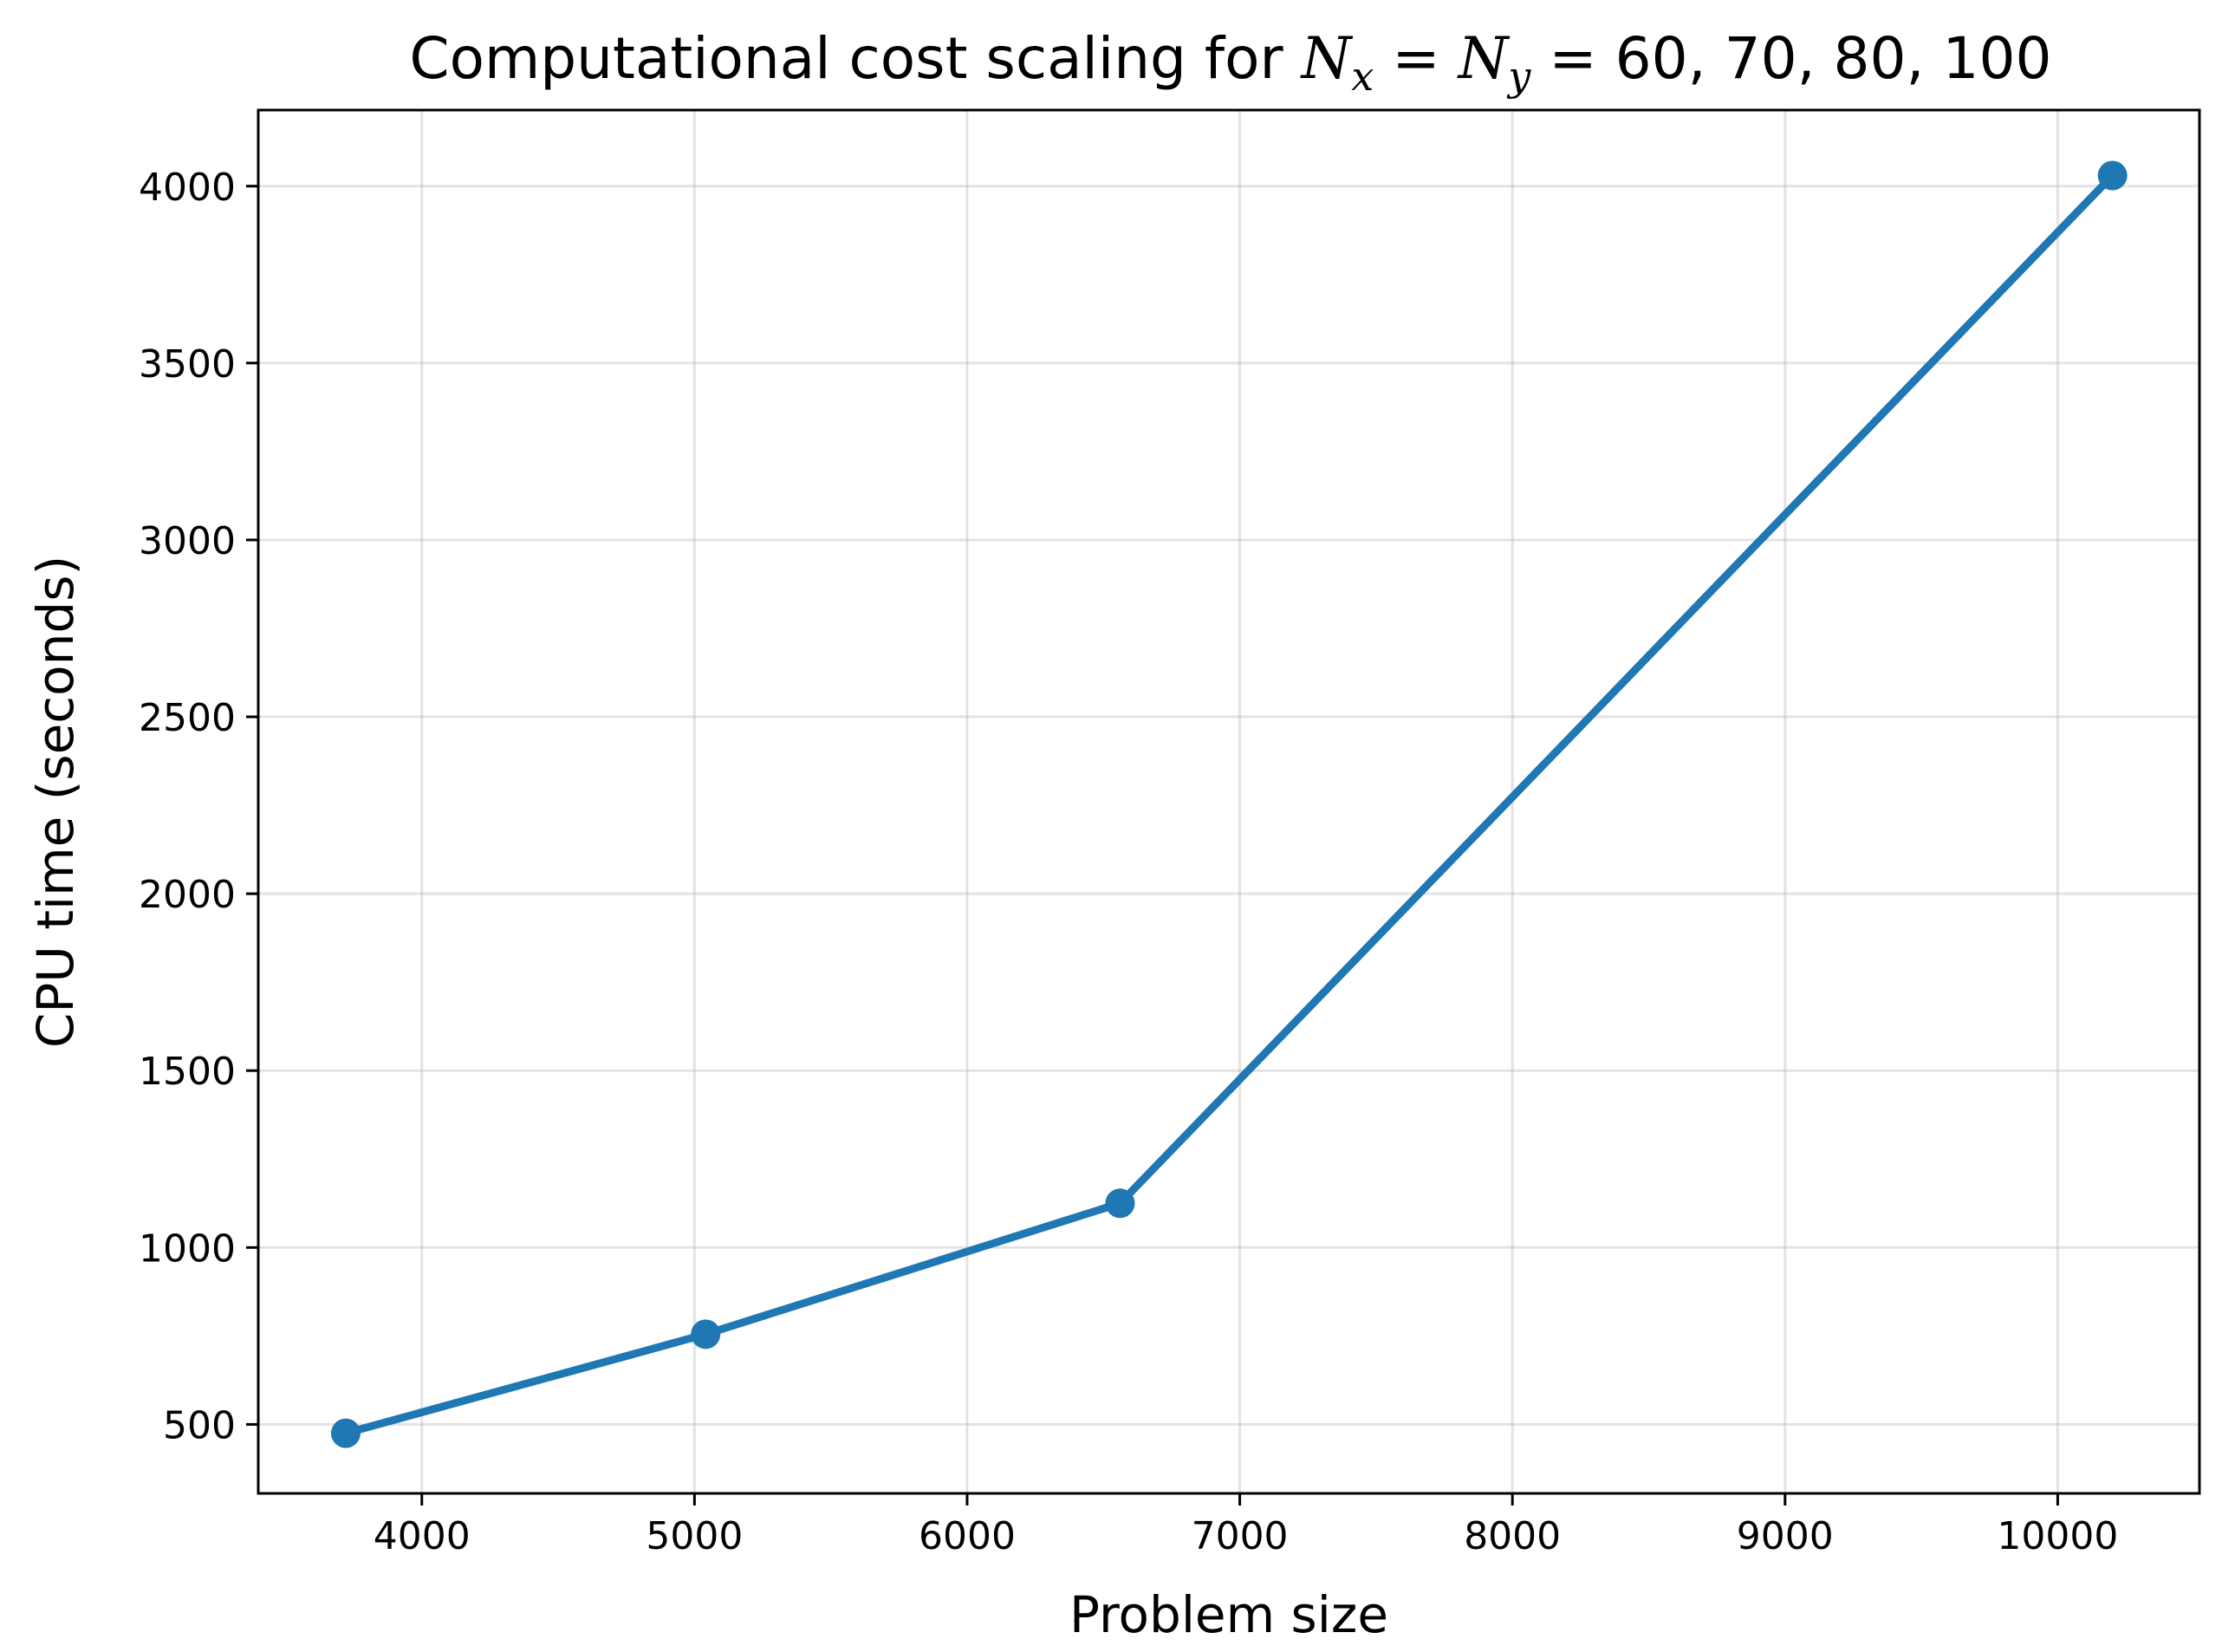  Describe the element at coordinates (422, 1536) in the screenshot. I see `x-tick-label: 4000` at that location.